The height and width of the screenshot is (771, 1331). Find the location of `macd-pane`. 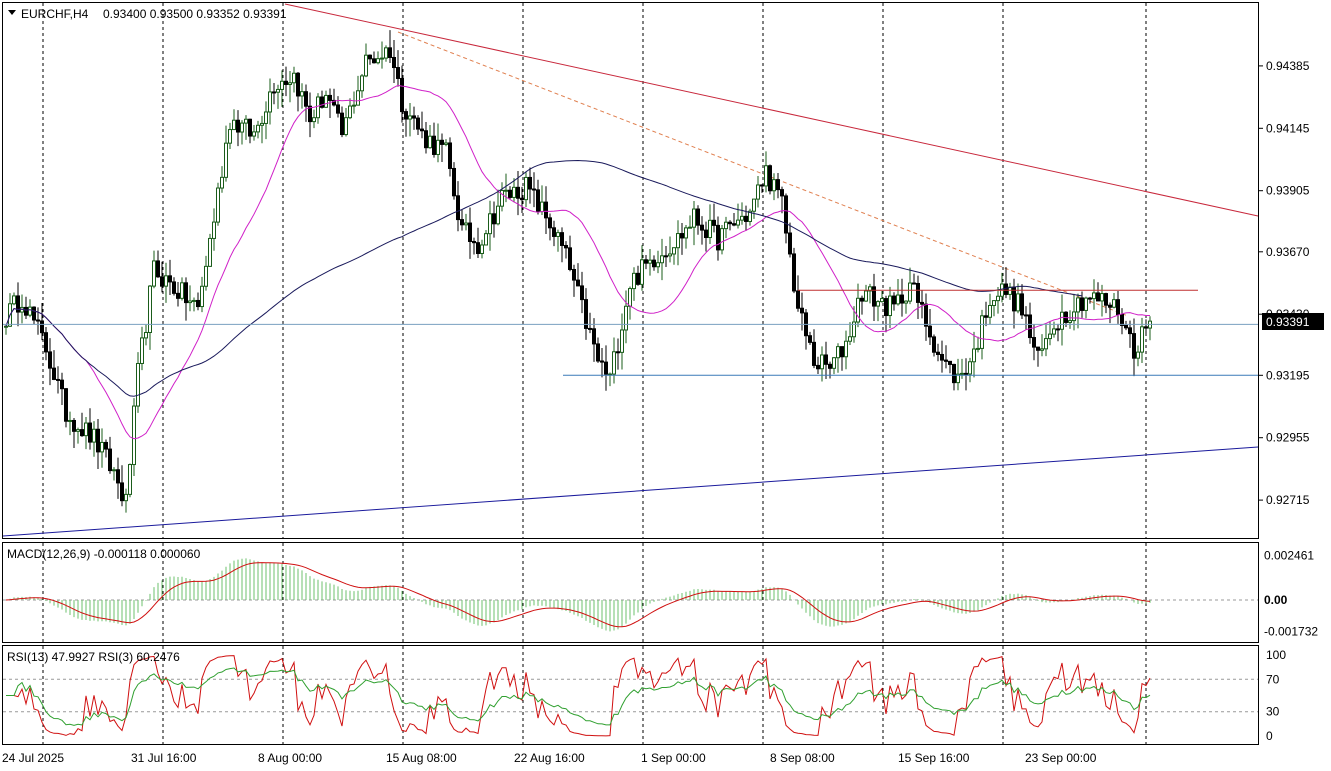

macd-pane is located at coordinates (630, 592).